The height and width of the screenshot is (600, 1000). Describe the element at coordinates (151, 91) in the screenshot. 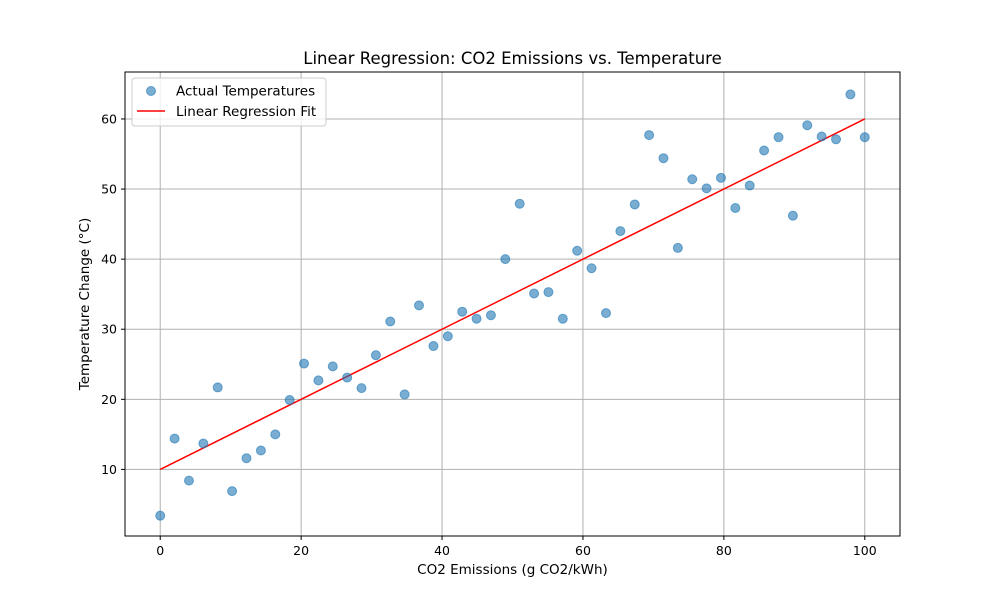

I see `legend-marker-actual-temperatures` at that location.